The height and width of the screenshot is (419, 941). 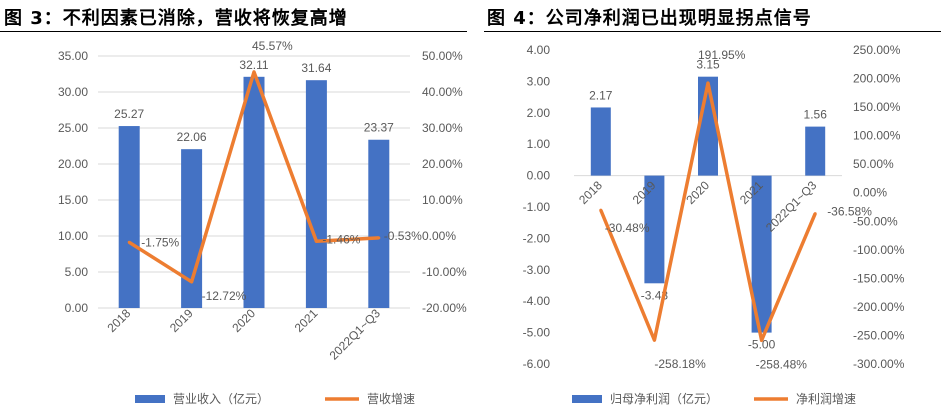 I want to click on y-right-tick-label: -100.00%, so click(x=879, y=250).